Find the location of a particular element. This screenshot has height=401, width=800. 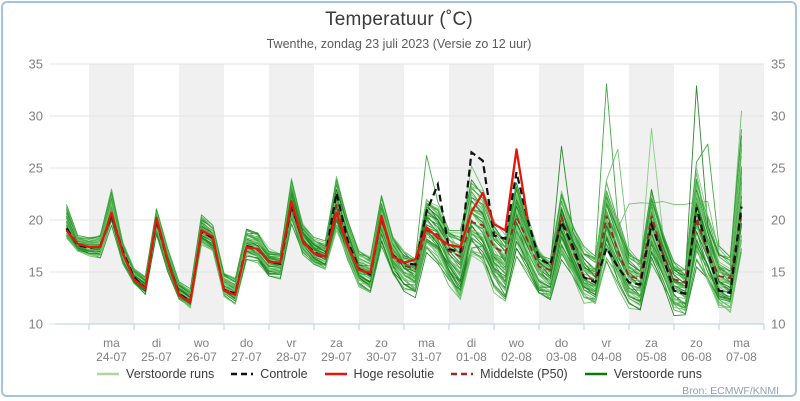

legend-item-1: Controle is located at coordinates (269, 374).